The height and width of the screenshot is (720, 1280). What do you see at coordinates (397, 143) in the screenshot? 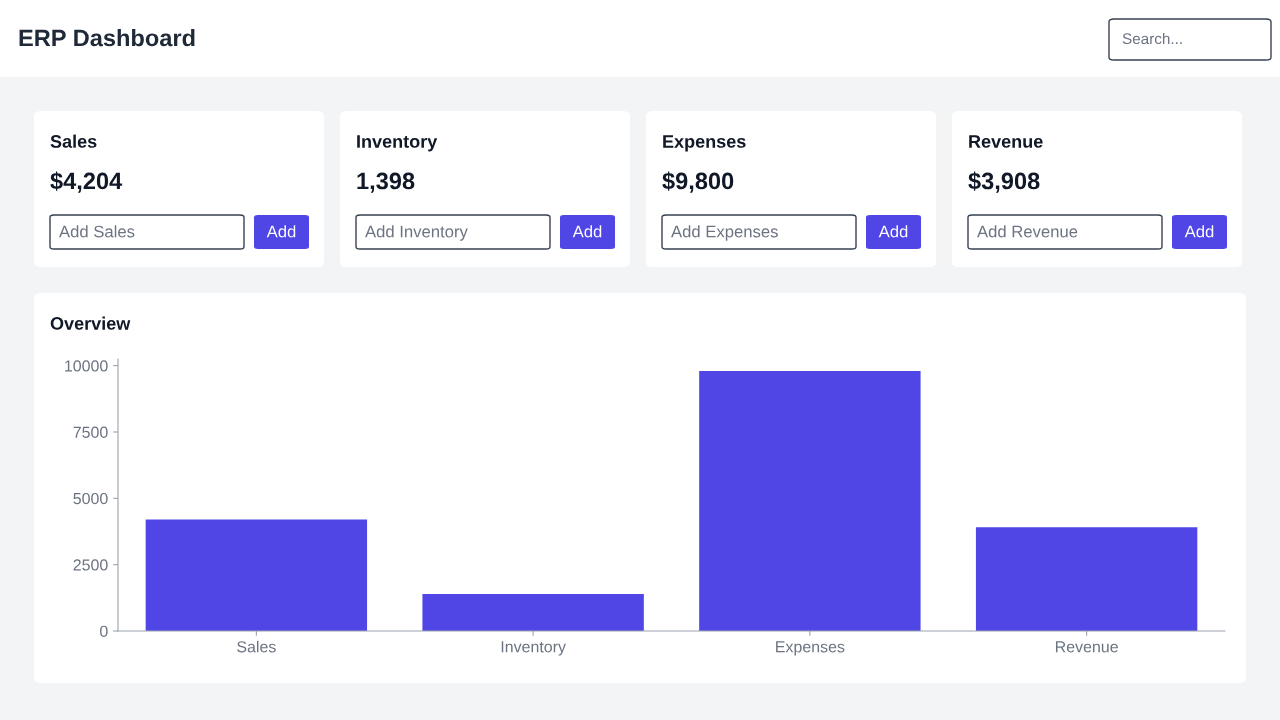
I see `text: Inventory` at bounding box center [397, 143].